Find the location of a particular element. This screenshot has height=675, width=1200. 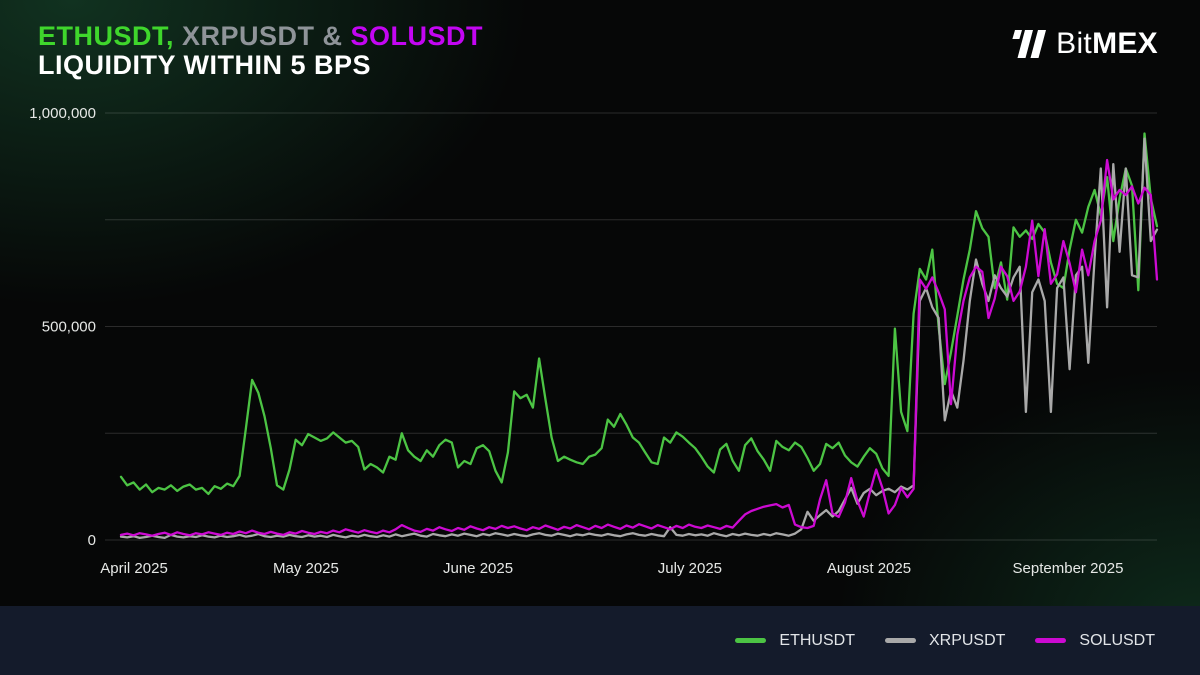

legend-item-xrpusdt: XRPUSDT is located at coordinates (945, 640).